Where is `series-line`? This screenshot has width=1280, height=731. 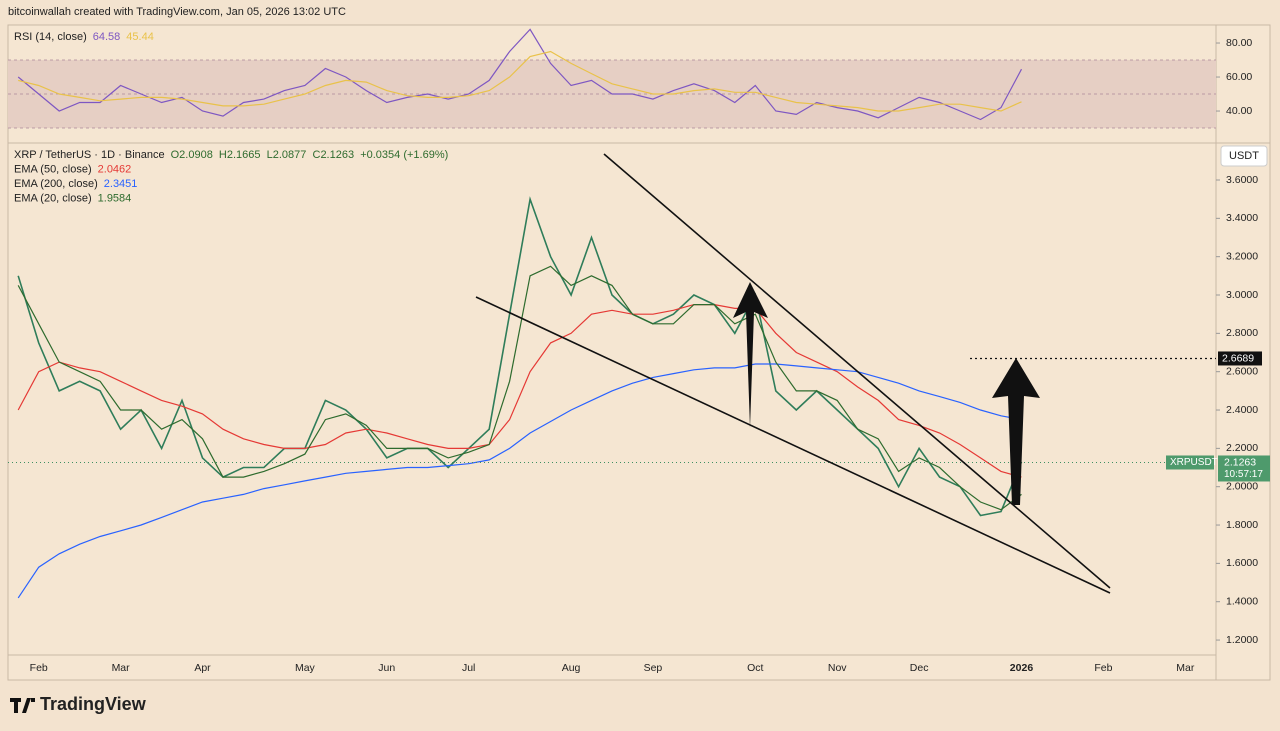
series-line is located at coordinates (520, 81).